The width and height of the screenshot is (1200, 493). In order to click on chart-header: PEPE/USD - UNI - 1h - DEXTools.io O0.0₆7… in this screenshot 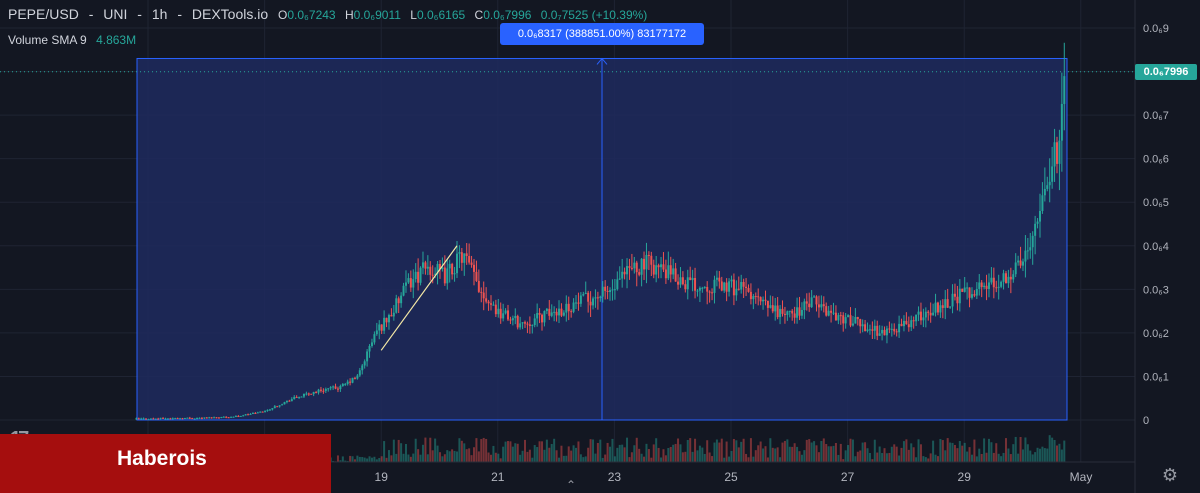, I will do `click(333, 14)`.